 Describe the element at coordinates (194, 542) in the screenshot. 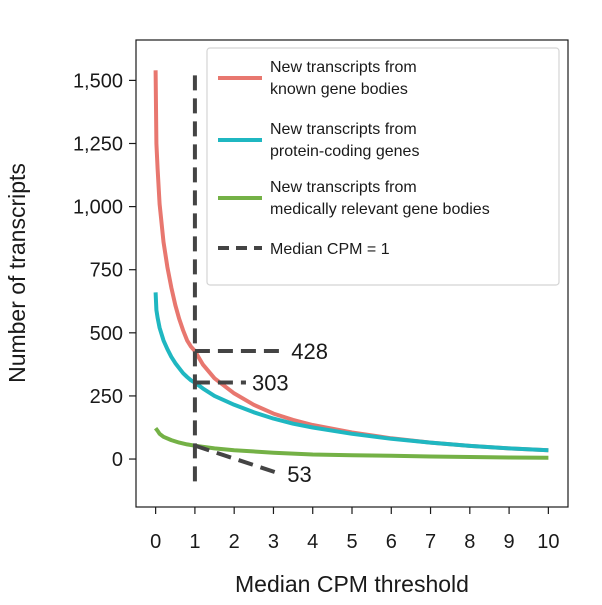

I see `x-tick-label: 1` at that location.